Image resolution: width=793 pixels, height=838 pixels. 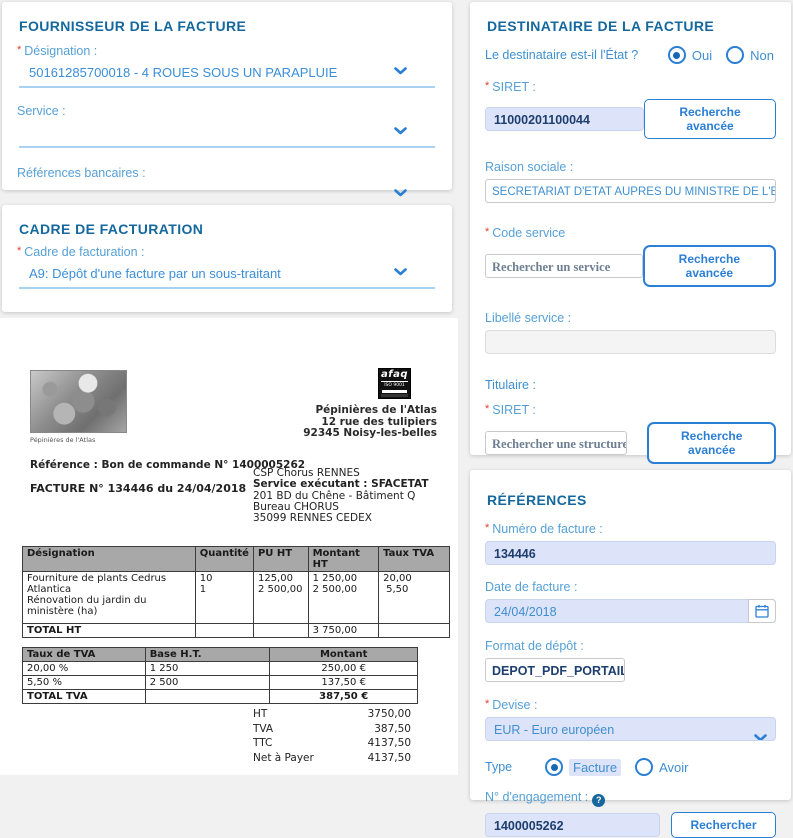 What do you see at coordinates (630, 553) in the screenshot?
I see `numero-facture-input: 134446` at bounding box center [630, 553].